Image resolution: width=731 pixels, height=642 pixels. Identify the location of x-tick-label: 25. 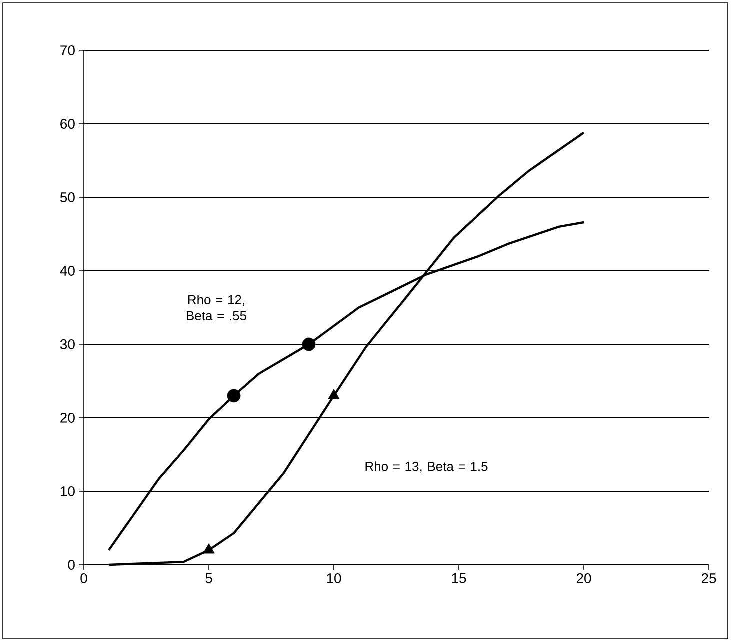
(709, 579).